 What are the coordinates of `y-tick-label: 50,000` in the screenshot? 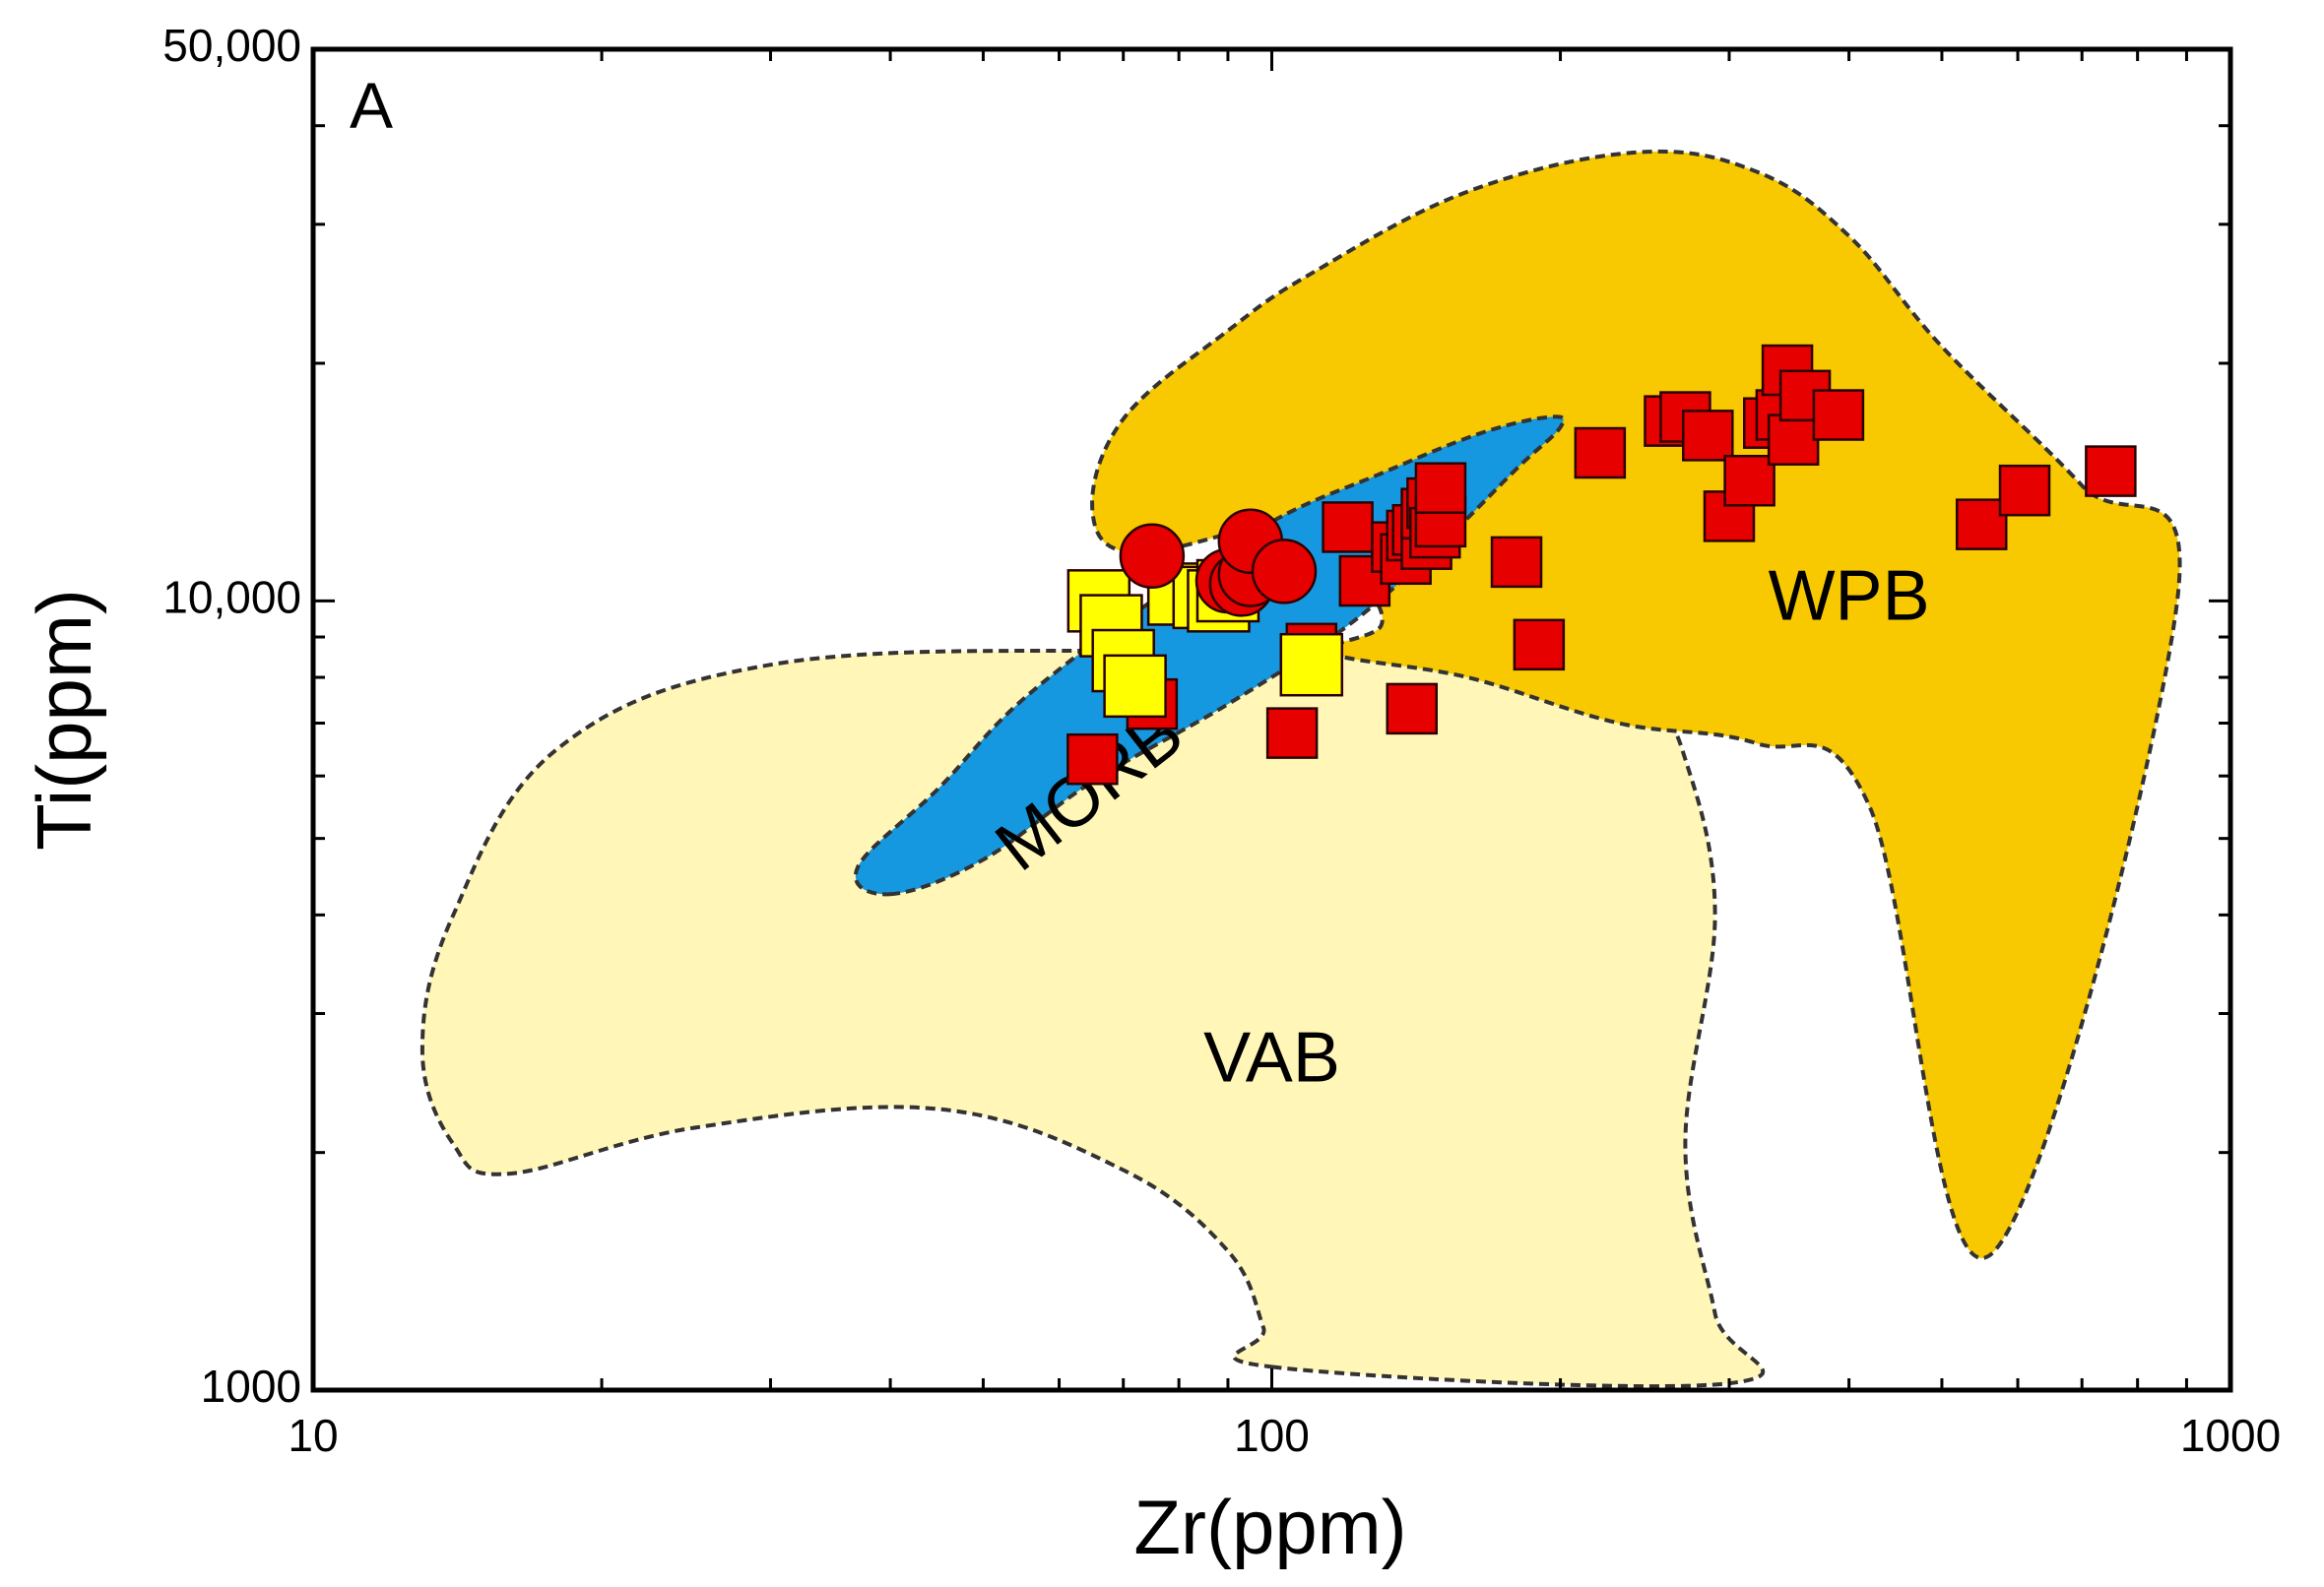 It's located at (232, 45).